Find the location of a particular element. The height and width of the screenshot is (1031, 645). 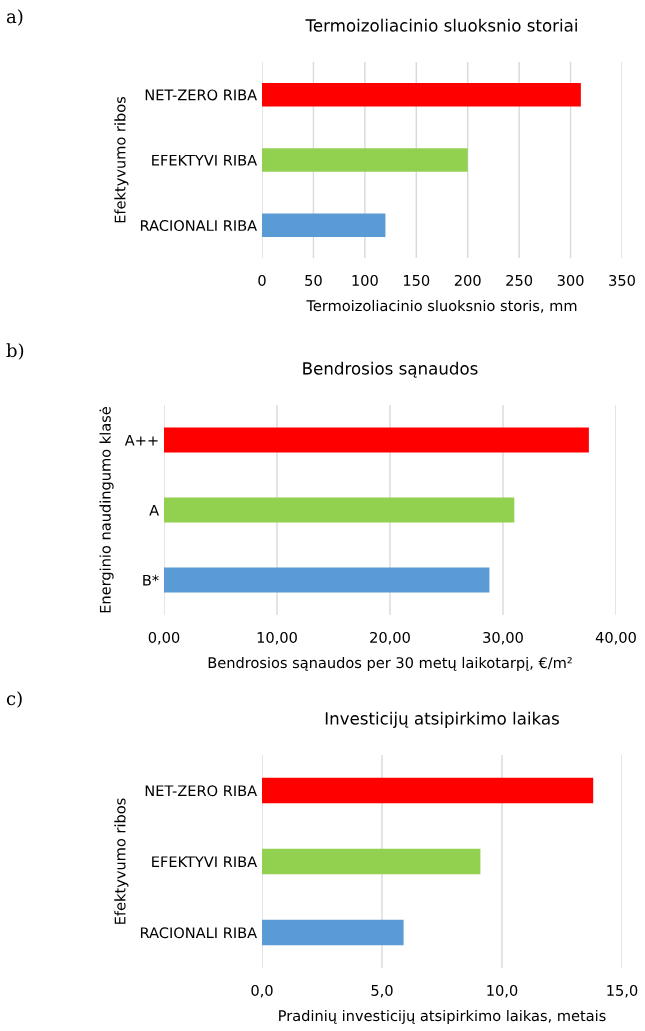

y-tick-label: B* is located at coordinates (151, 580).